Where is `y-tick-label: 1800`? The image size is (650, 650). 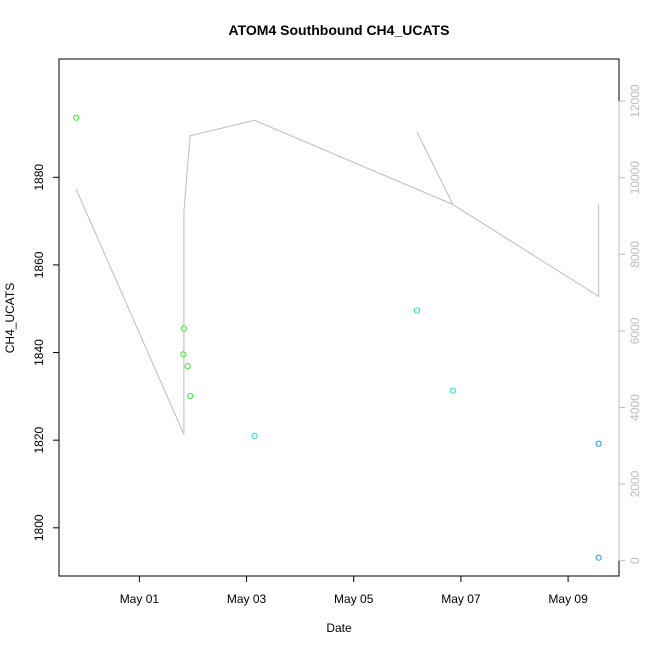 y-tick-label: 1800 is located at coordinates (39, 527).